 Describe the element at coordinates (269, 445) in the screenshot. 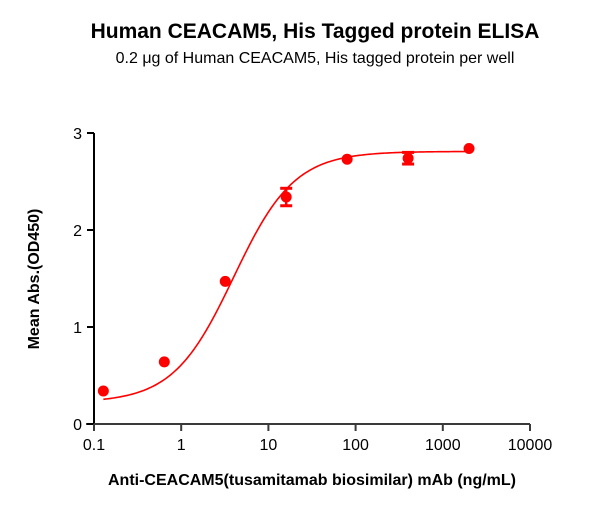

I see `x-tick-label: 10` at that location.